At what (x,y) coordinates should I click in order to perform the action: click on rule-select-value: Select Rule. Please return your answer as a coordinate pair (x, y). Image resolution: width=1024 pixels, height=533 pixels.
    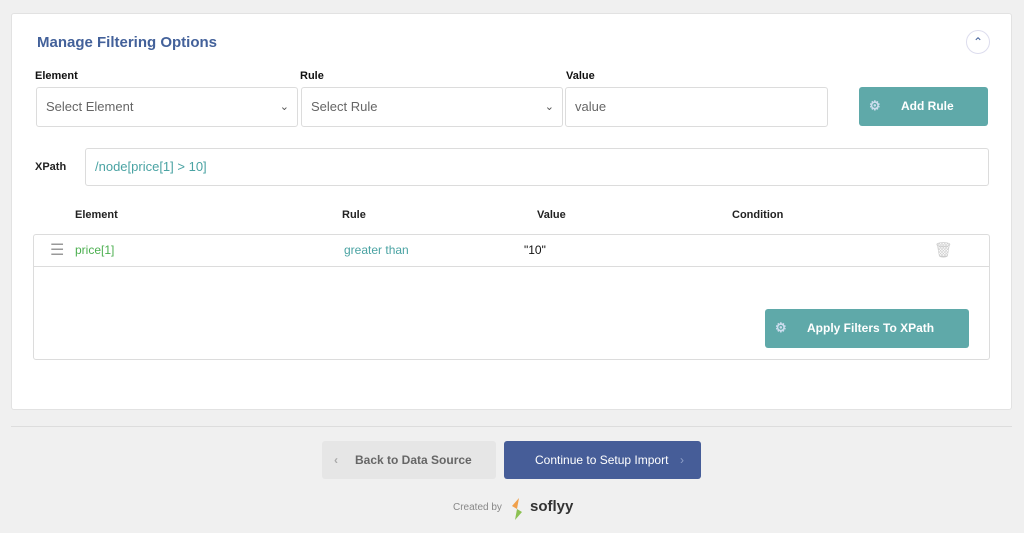
    Looking at the image, I should click on (344, 106).